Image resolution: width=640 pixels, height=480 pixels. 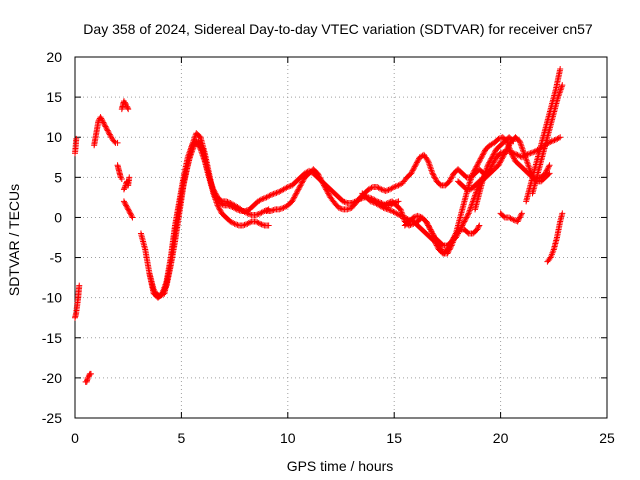 I want to click on x-tick-label: 0, so click(x=75, y=438).